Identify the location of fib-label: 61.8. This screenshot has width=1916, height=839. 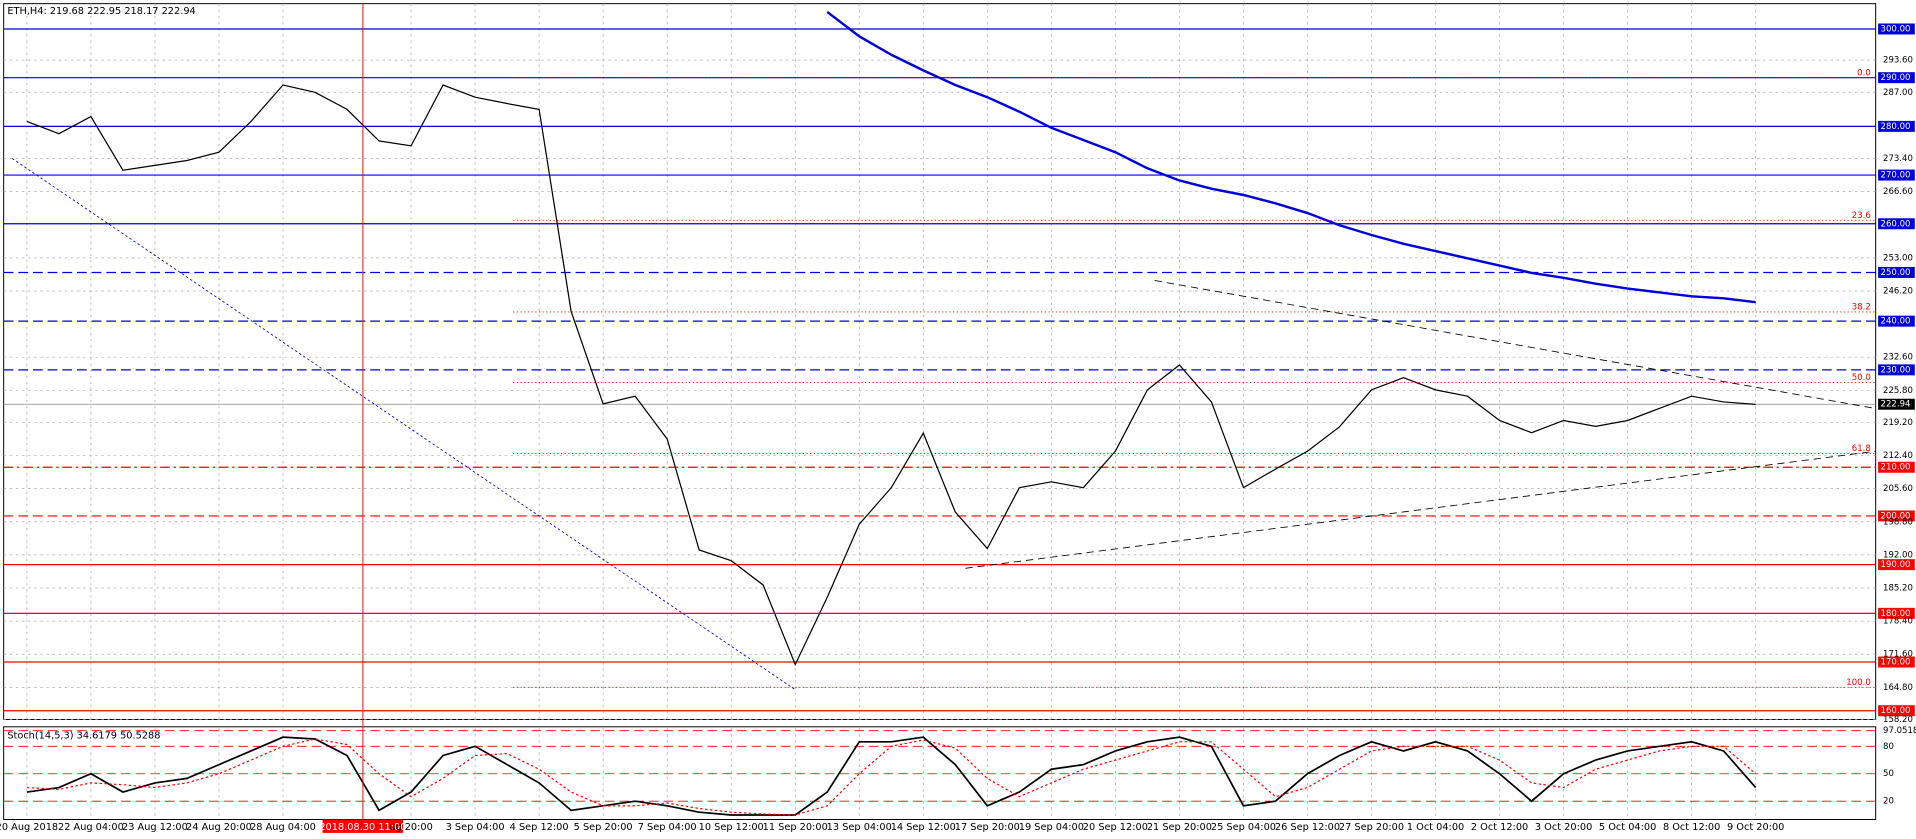
(1861, 449).